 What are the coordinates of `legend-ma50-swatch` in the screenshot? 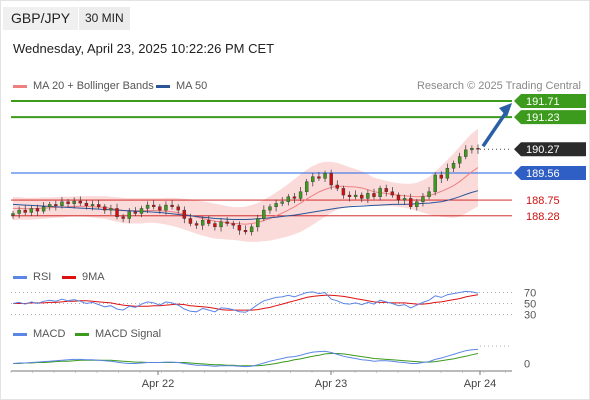 It's located at (163, 86).